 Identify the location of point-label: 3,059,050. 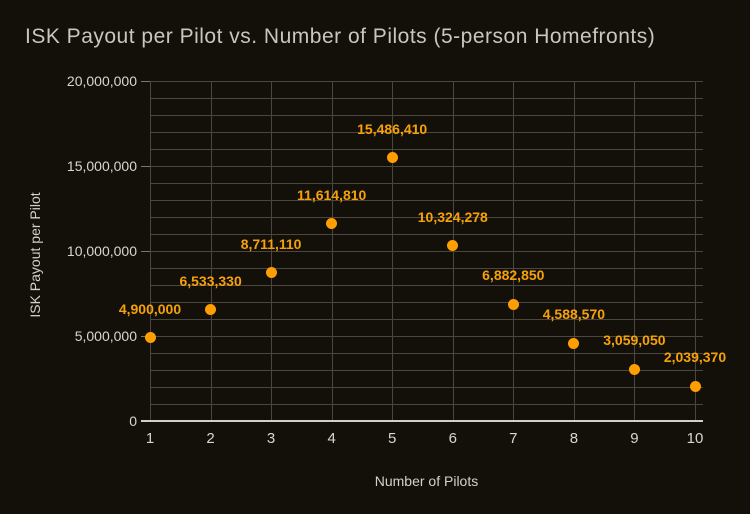
(634, 340).